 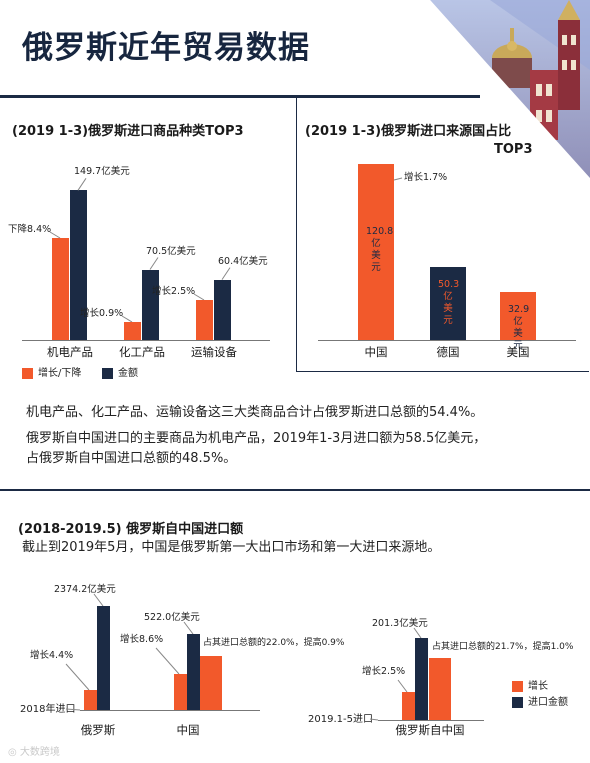 What do you see at coordinates (73, 709) in the screenshot?
I see `chart3-row-leader` at bounding box center [73, 709].